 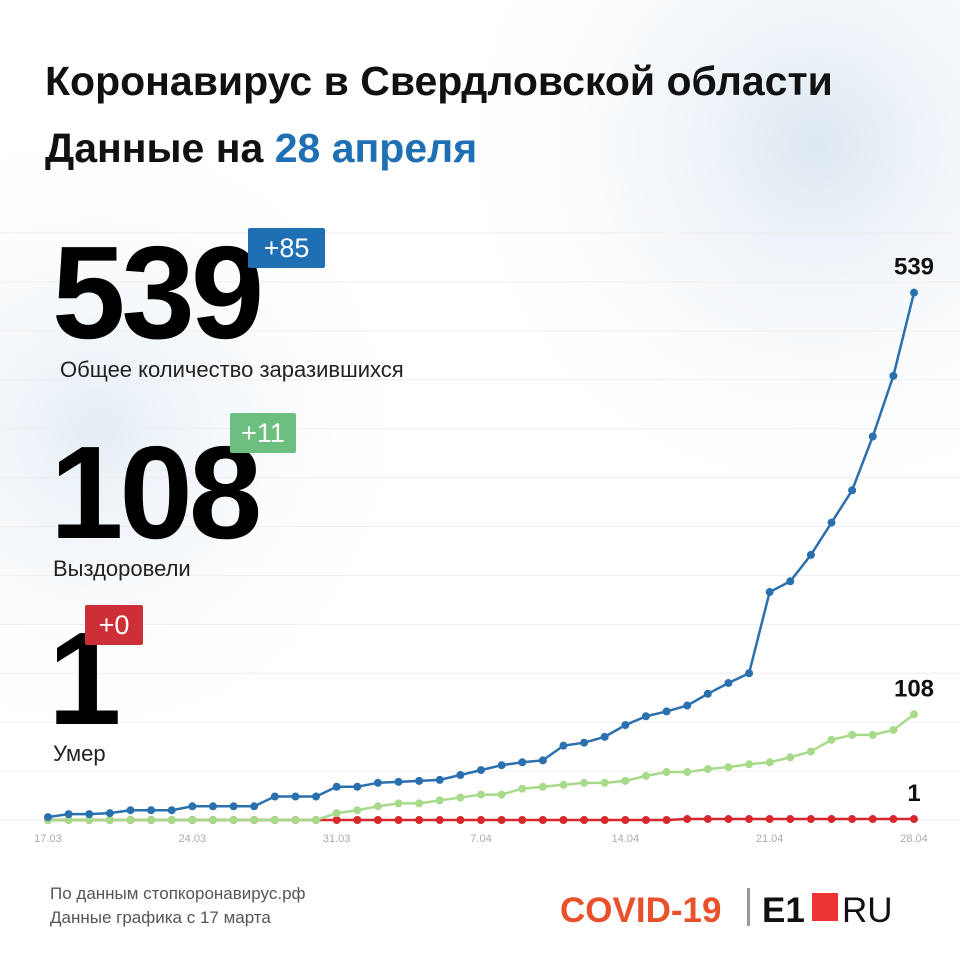 I want to click on stat-label: Выздоровели, so click(x=122, y=568).